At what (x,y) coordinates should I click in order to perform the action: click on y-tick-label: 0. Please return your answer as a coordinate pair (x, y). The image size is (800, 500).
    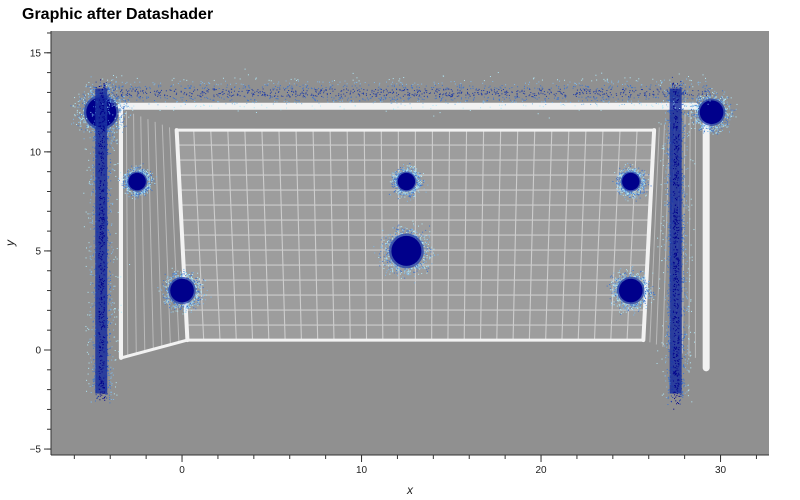
    Looking at the image, I should click on (38, 350).